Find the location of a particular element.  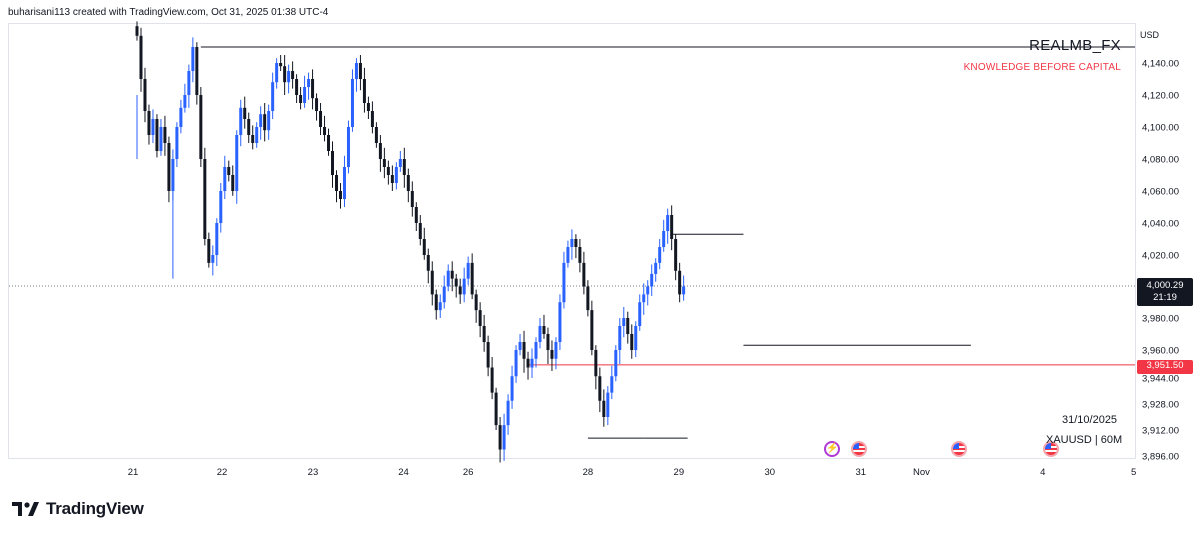

time-tick-label: 21 is located at coordinates (133, 472).